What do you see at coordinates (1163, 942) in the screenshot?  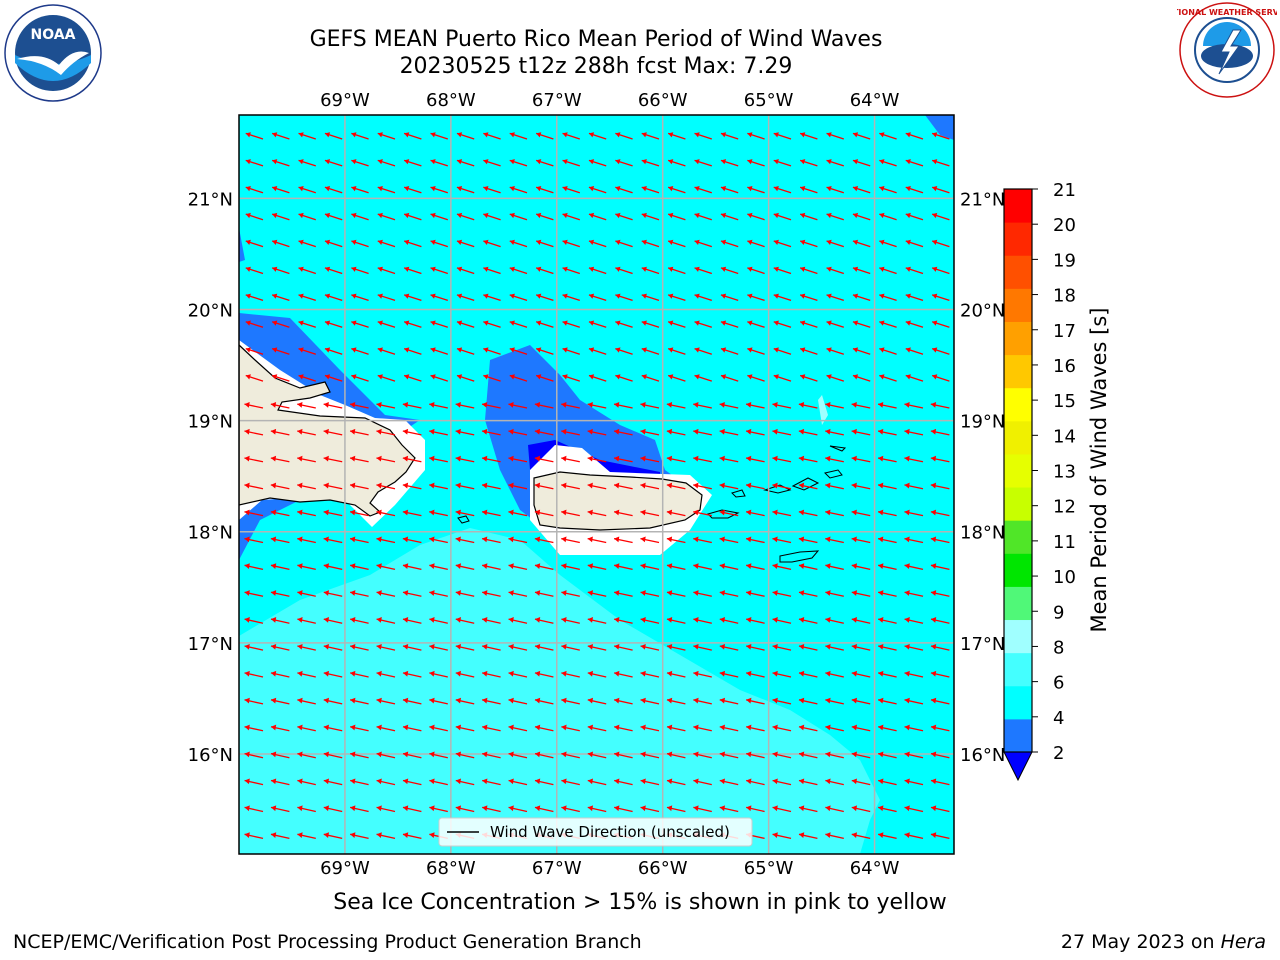 I see `footer-date: 27 May 2023 on Hera` at bounding box center [1163, 942].